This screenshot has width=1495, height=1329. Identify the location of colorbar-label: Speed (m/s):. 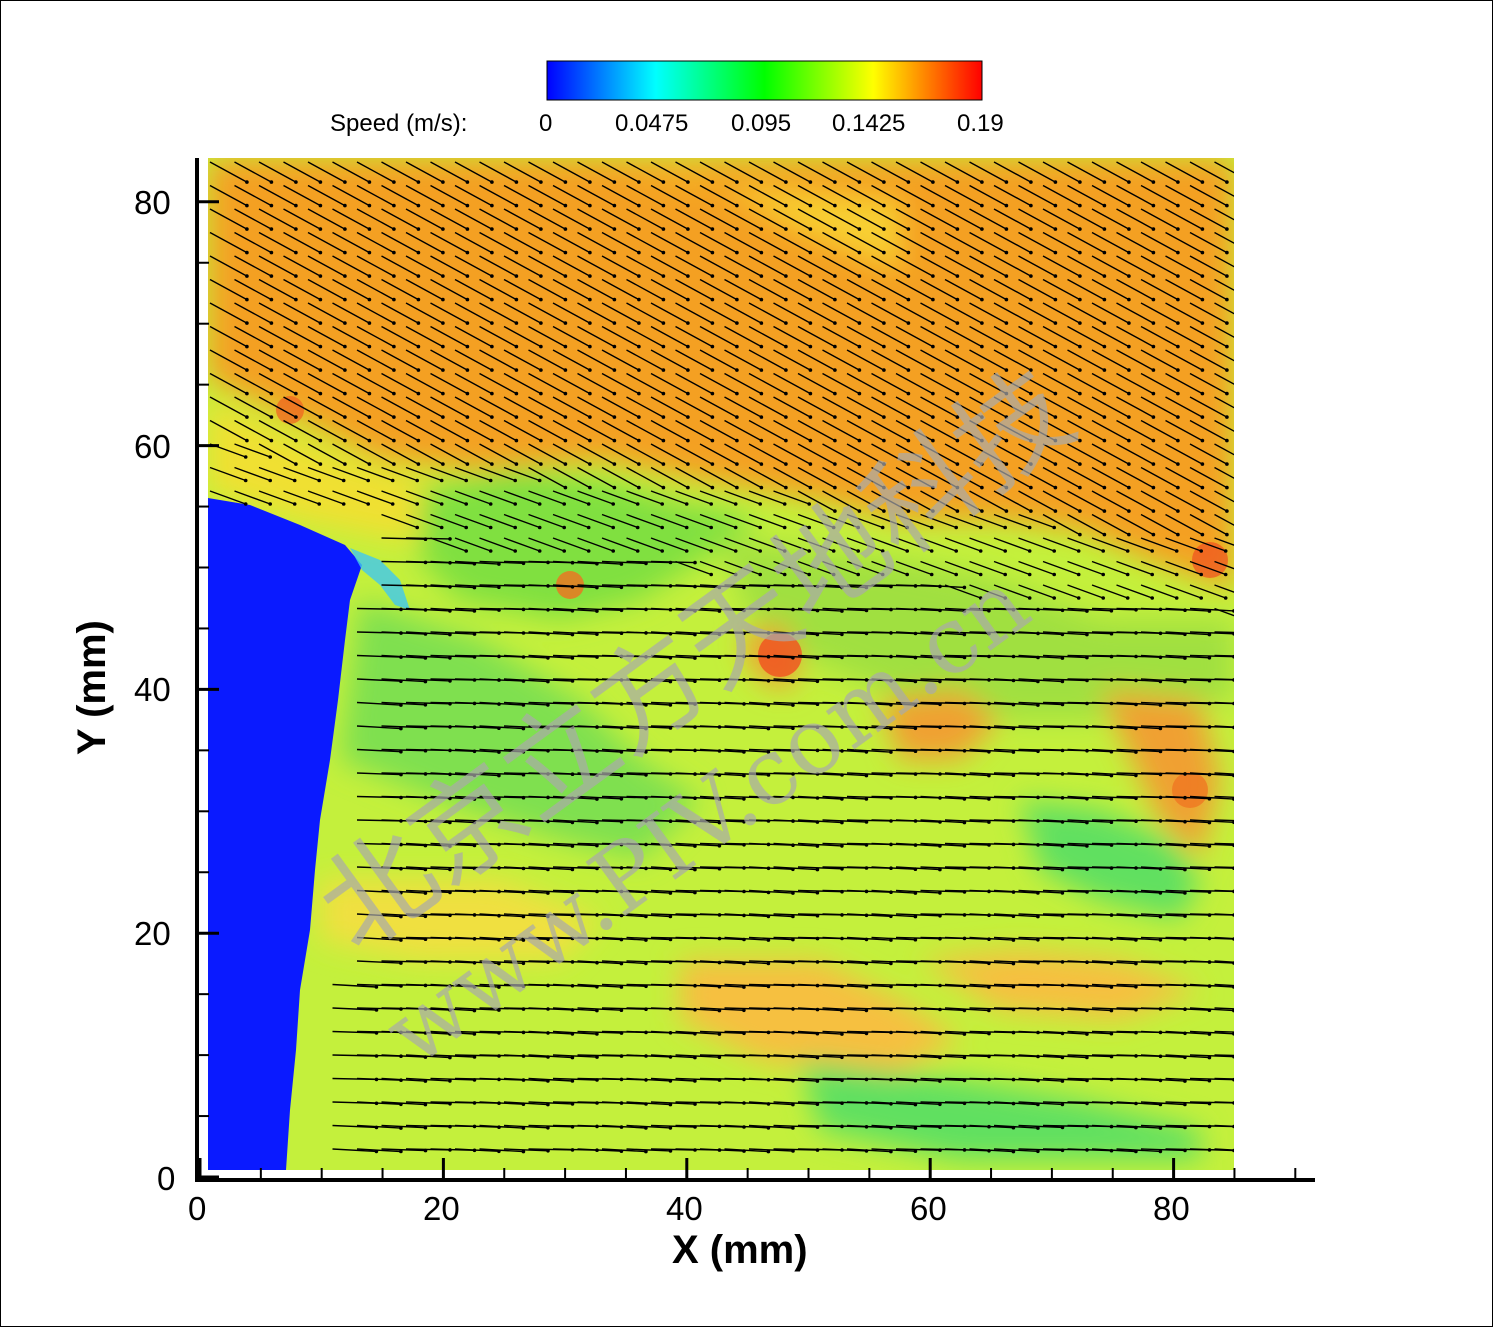
(399, 123).